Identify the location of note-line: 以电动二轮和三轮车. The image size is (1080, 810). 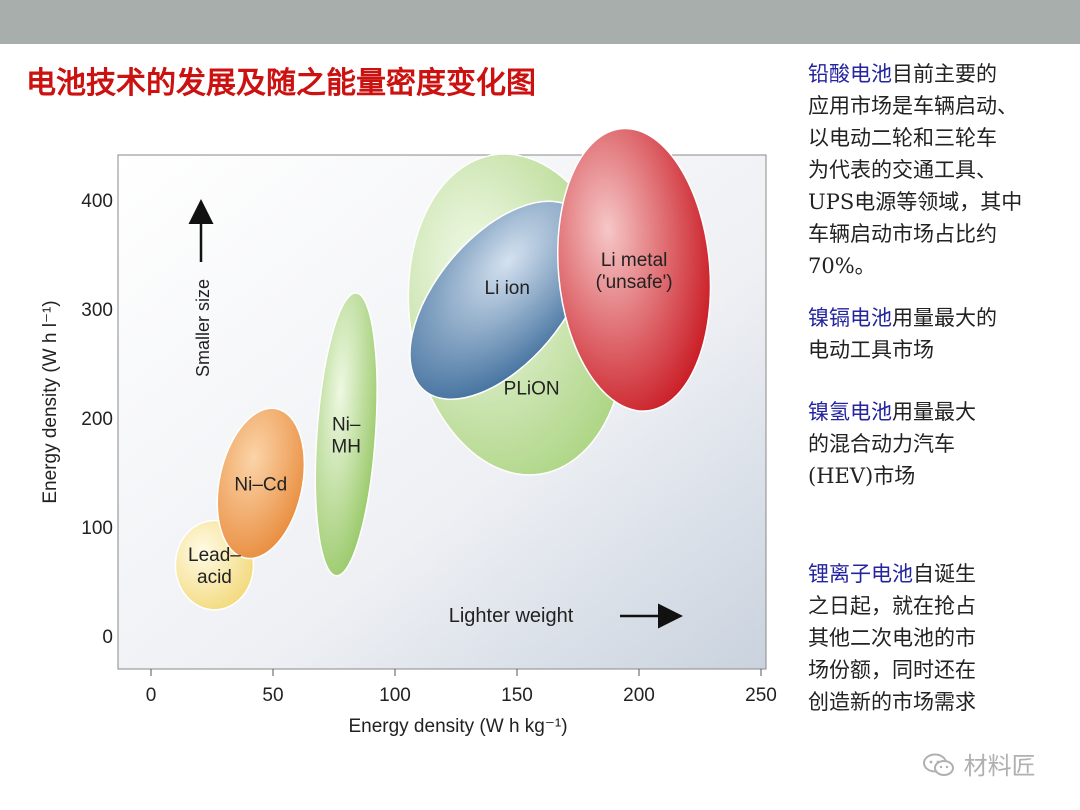
(902, 138).